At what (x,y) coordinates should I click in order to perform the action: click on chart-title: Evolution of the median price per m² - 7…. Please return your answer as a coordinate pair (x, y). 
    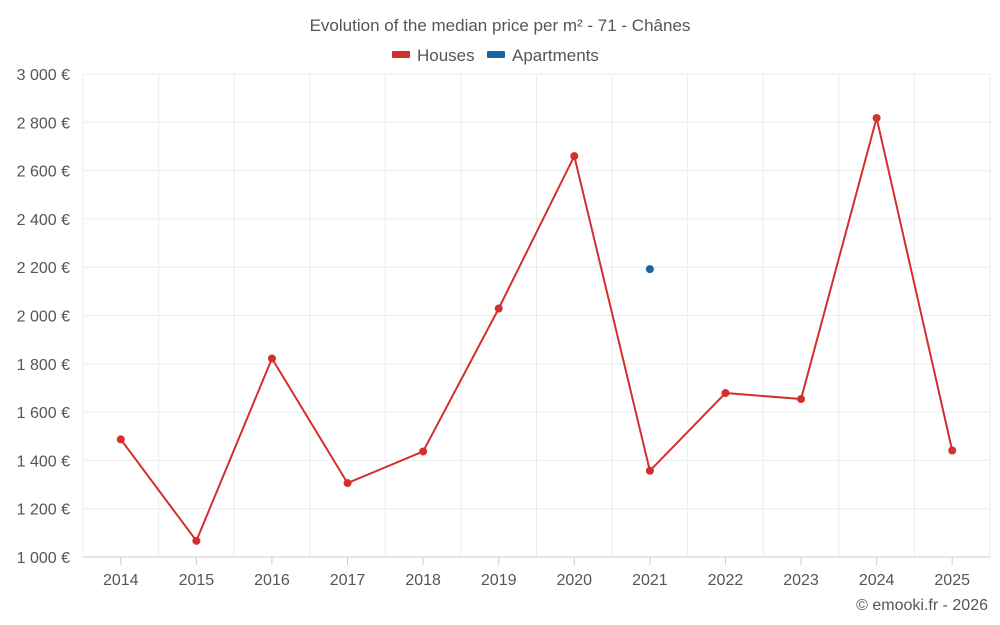
    Looking at the image, I should click on (500, 25).